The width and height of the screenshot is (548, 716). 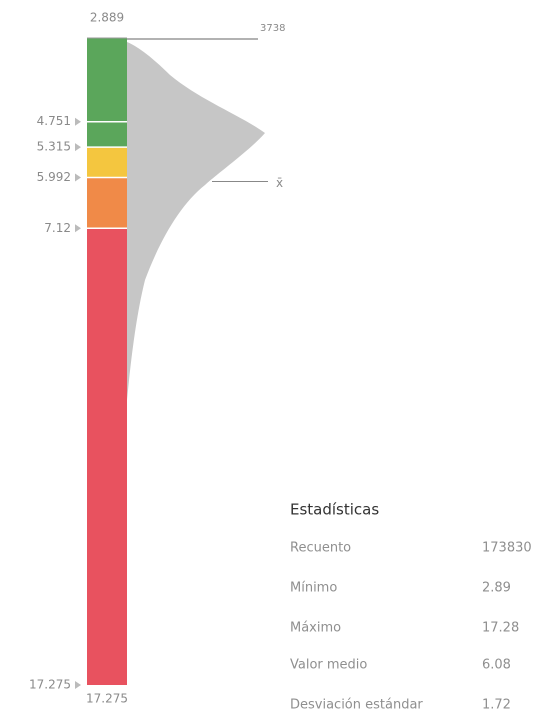 I want to click on stat-label: Recuento, so click(x=320, y=548).